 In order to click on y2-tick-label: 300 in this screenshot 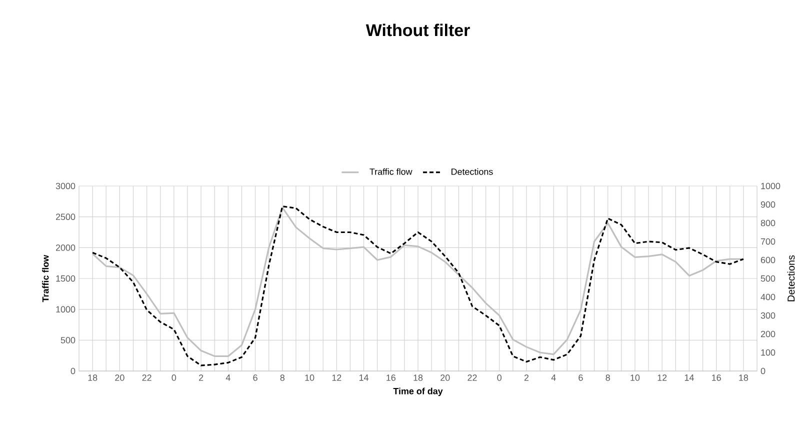, I will do `click(768, 315)`.